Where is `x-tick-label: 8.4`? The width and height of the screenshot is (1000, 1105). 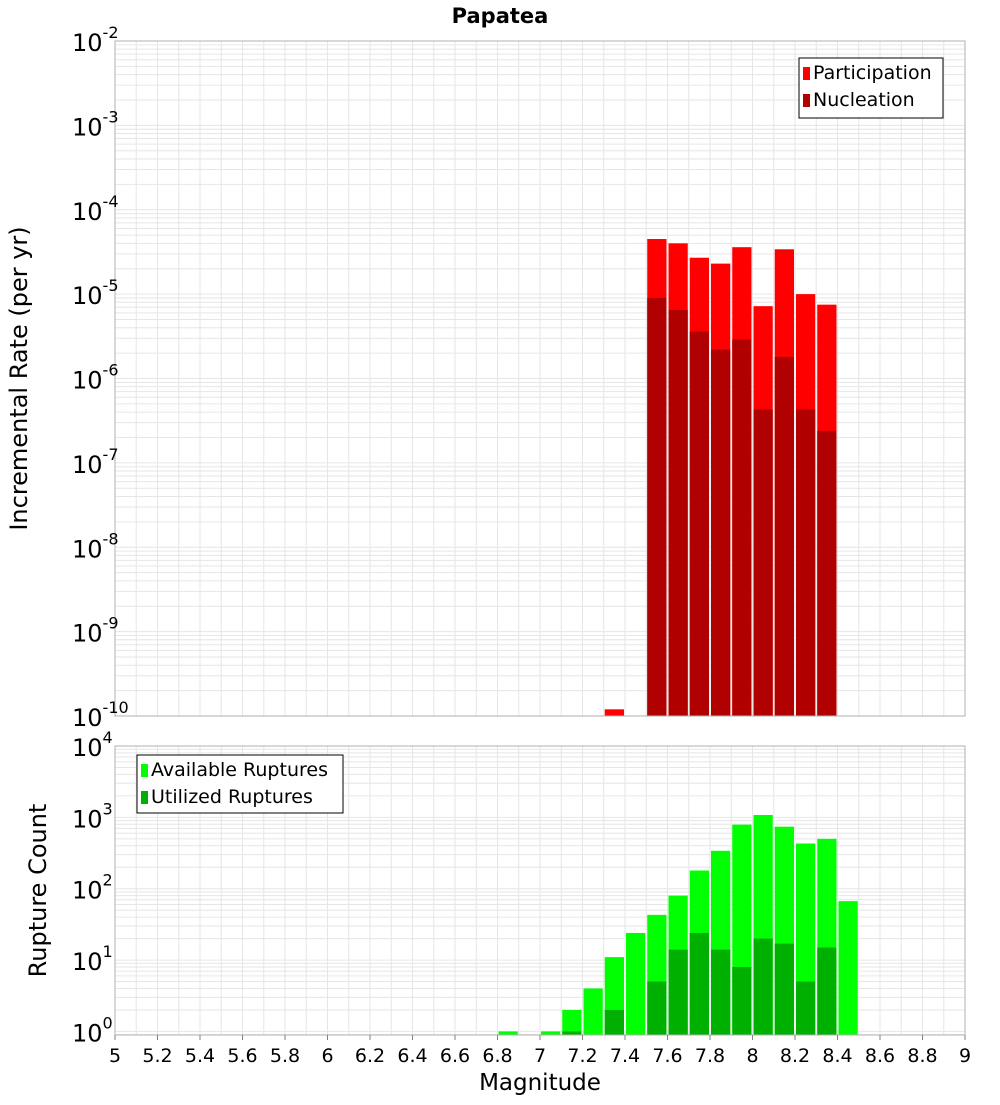 x-tick-label: 8.4 is located at coordinates (837, 1056).